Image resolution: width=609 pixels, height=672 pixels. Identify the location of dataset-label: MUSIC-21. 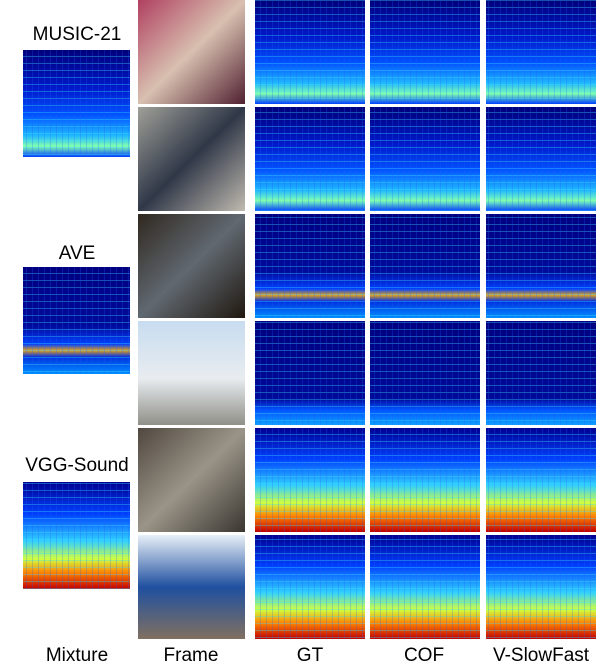
(77, 34).